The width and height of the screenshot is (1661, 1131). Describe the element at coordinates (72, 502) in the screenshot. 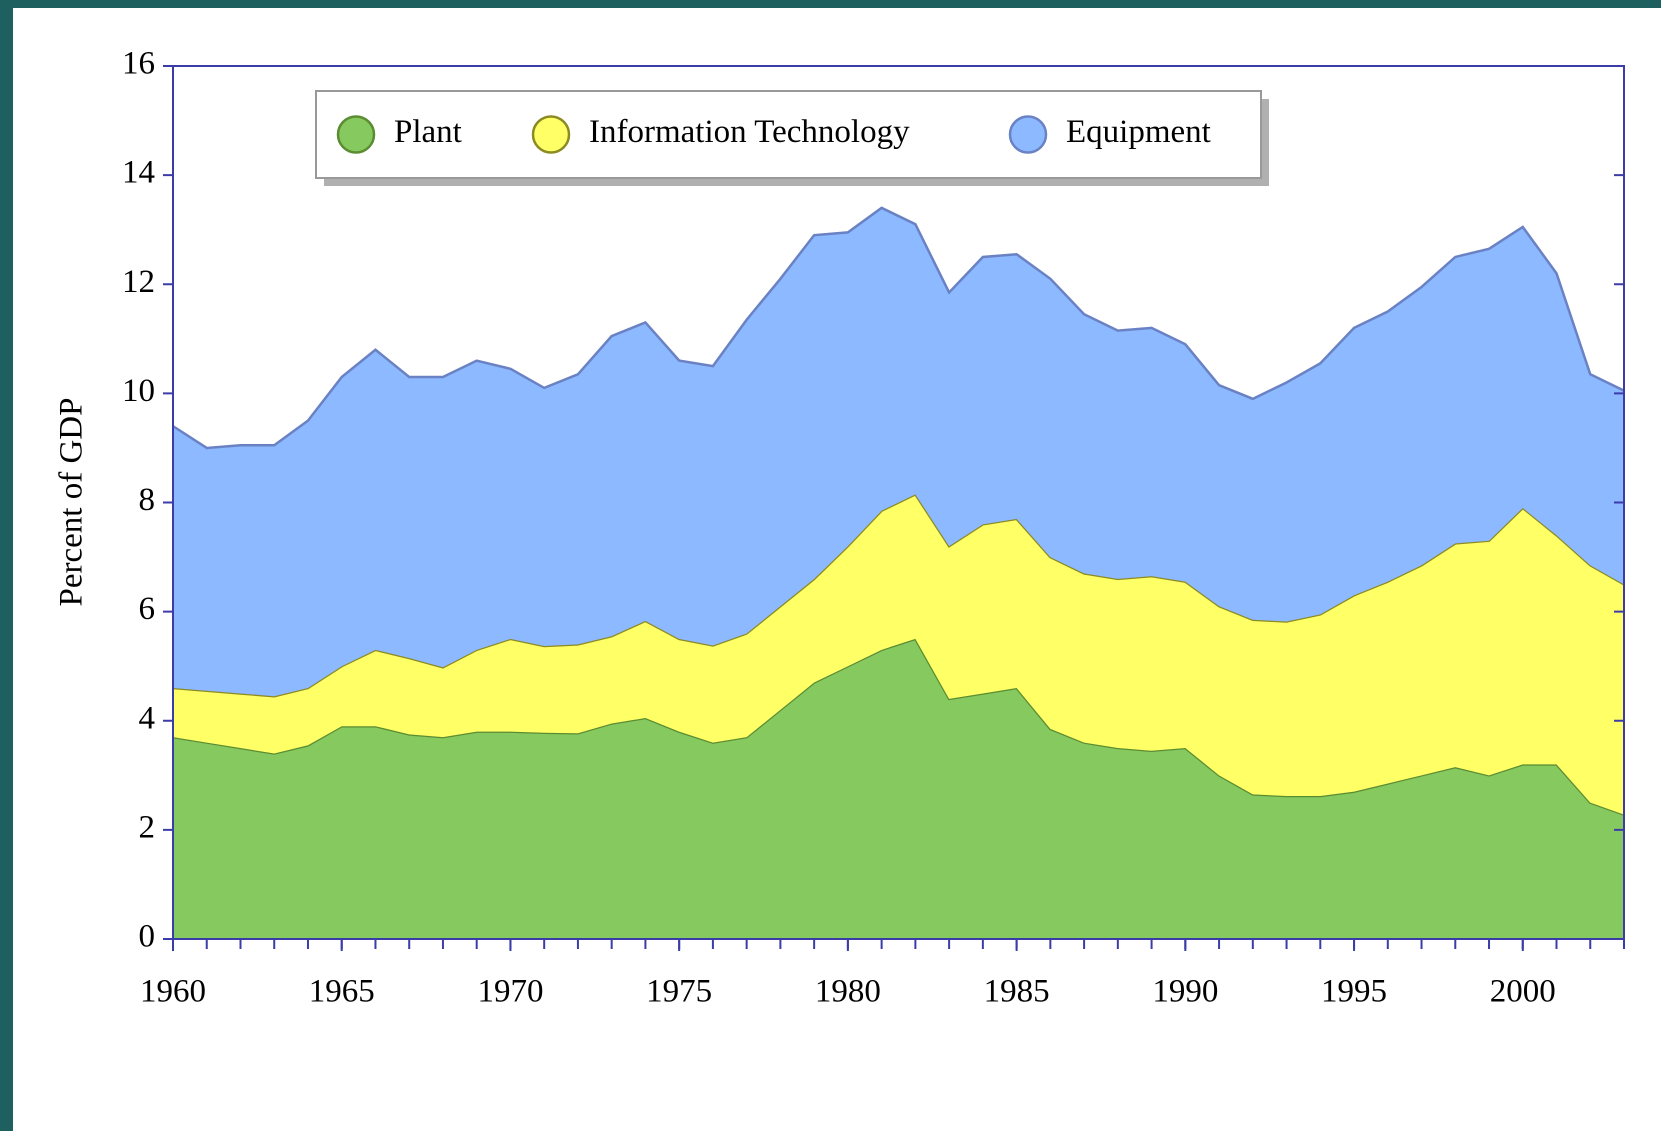

I see `y-axis-label: Percent of GDP` at that location.